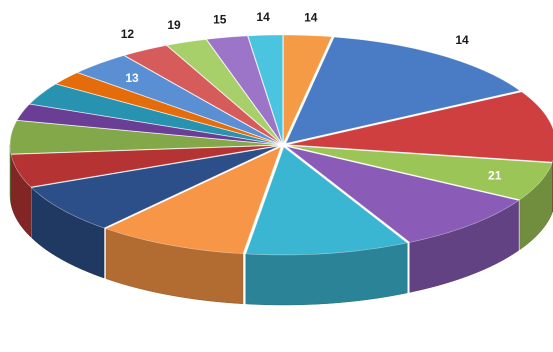  Describe the element at coordinates (263, 17) in the screenshot. I see `pie-slice-label-17: 14` at that location.